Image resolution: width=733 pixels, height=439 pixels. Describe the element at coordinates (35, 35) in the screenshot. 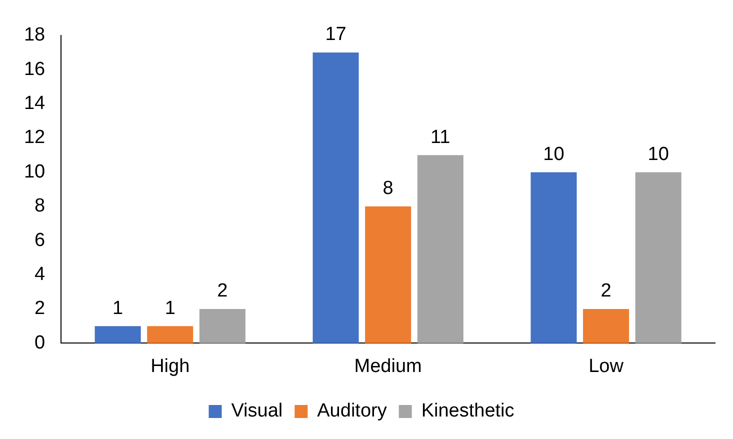

I see `y-tick-label: 18` at that location.